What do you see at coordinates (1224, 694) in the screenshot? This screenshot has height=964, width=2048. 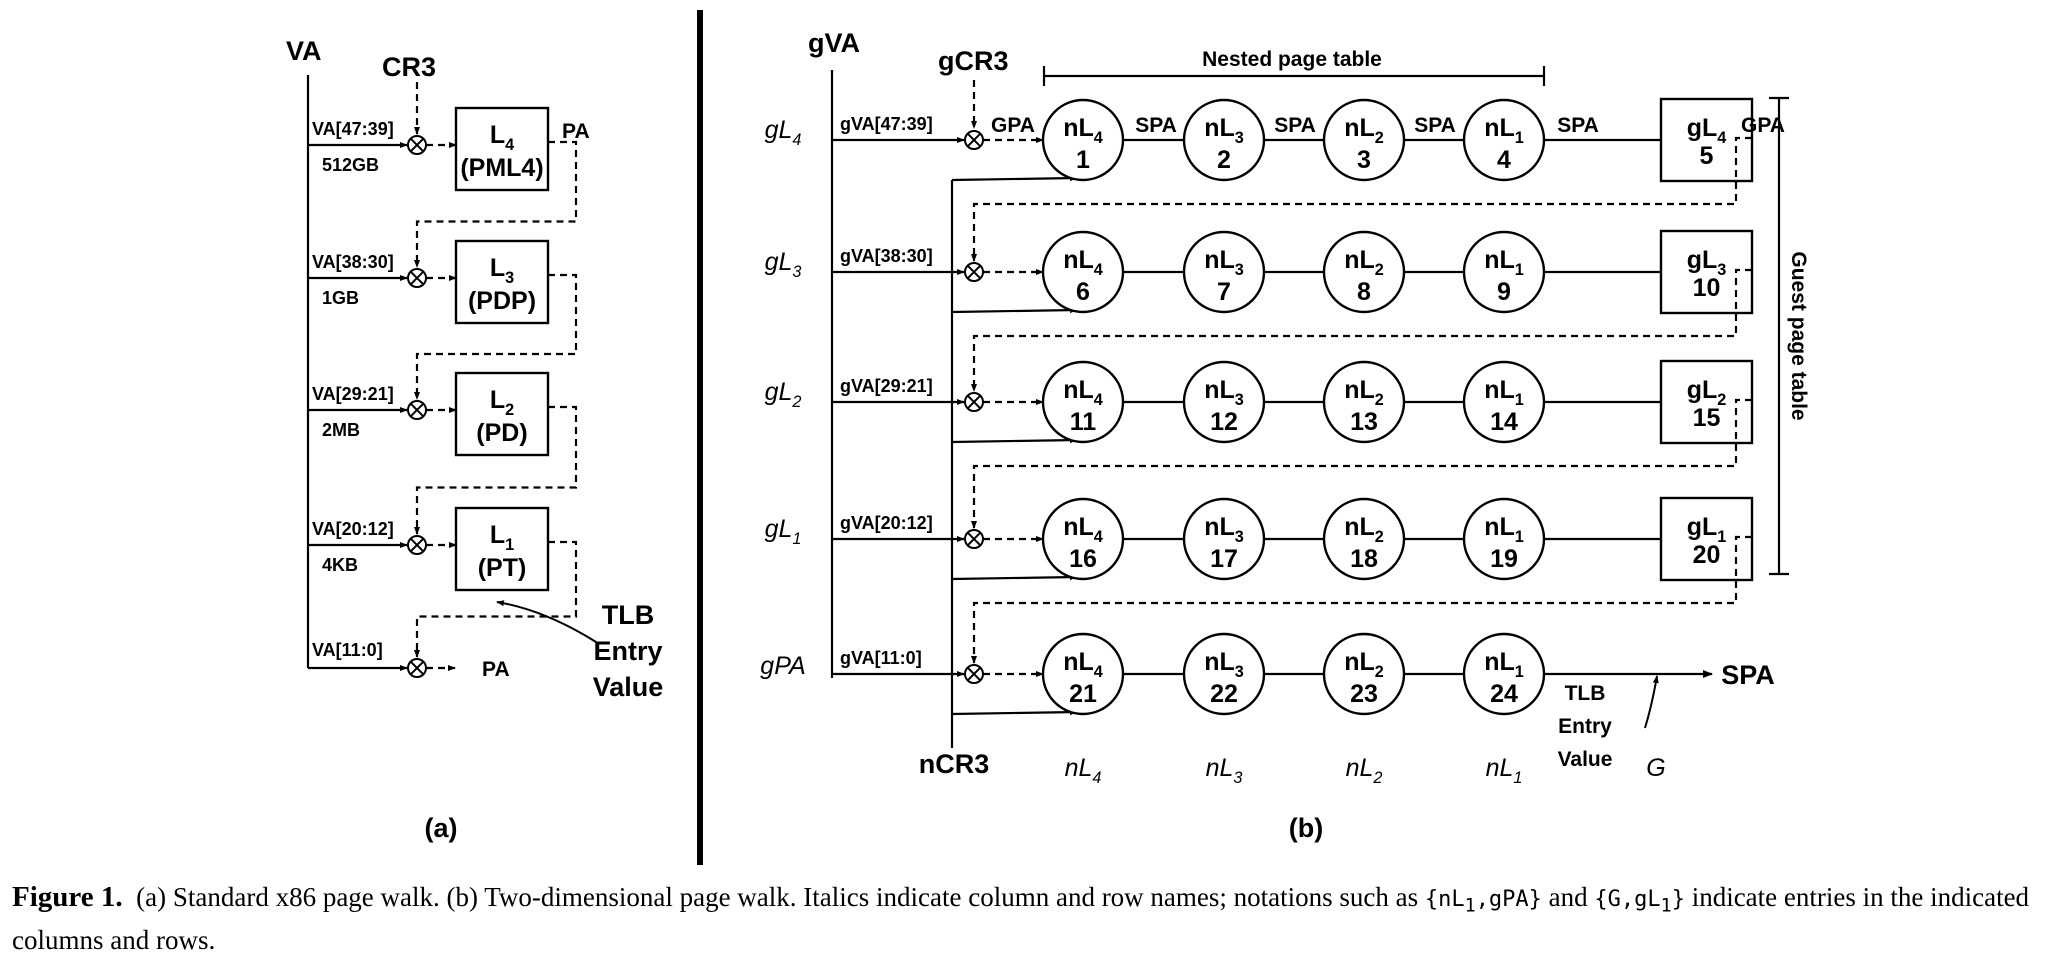 I see `nested-node-number: 22` at bounding box center [1224, 694].